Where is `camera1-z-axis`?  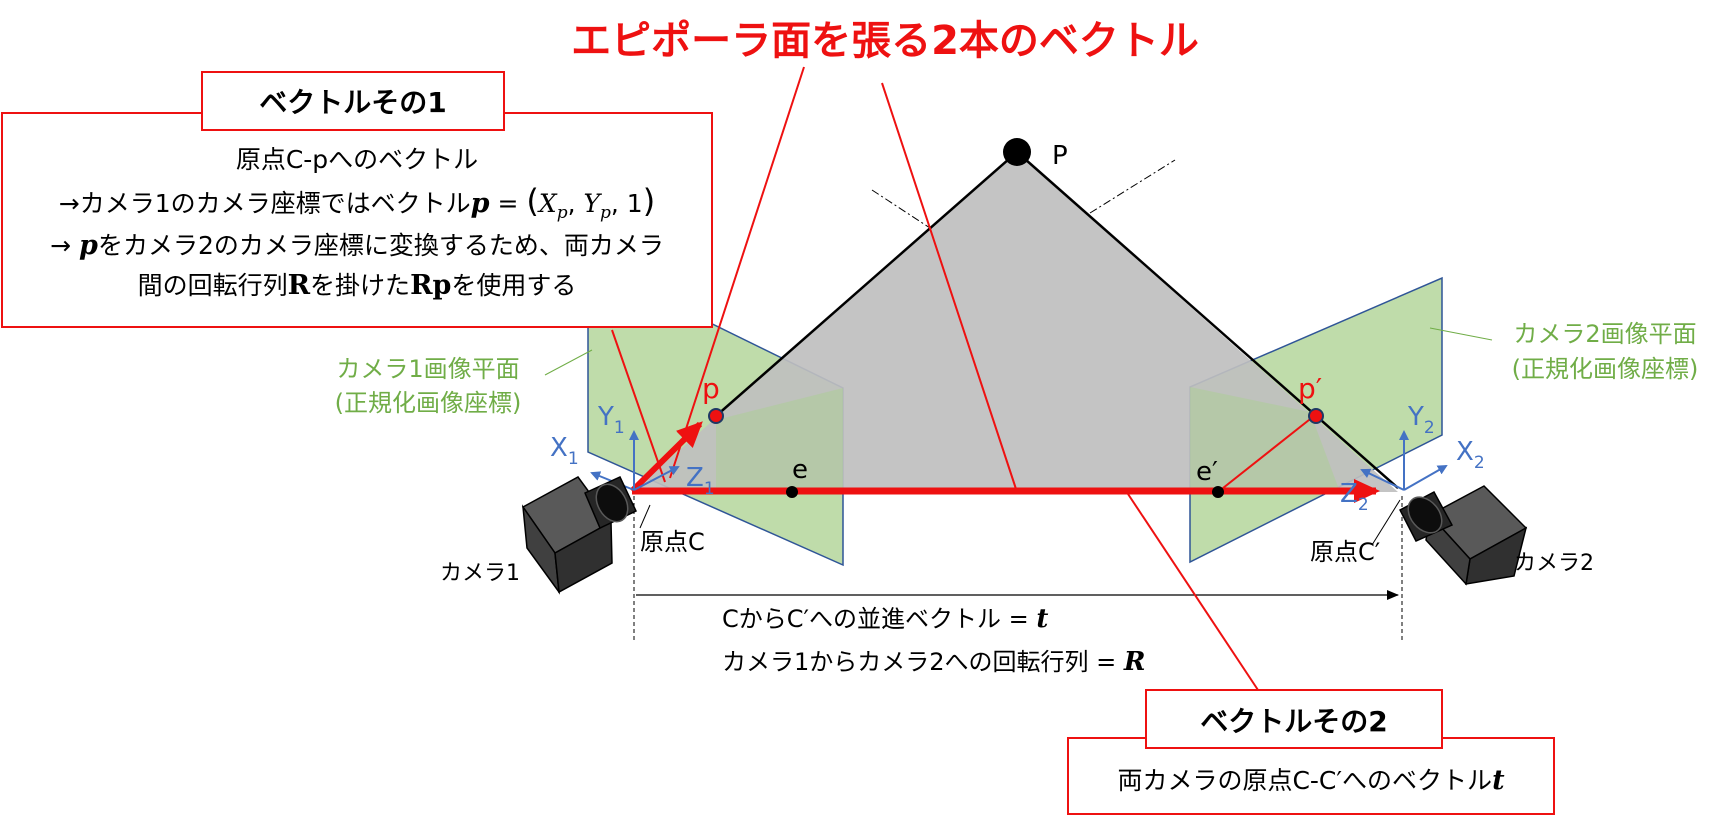
camera1-z-axis is located at coordinates (656, 478).